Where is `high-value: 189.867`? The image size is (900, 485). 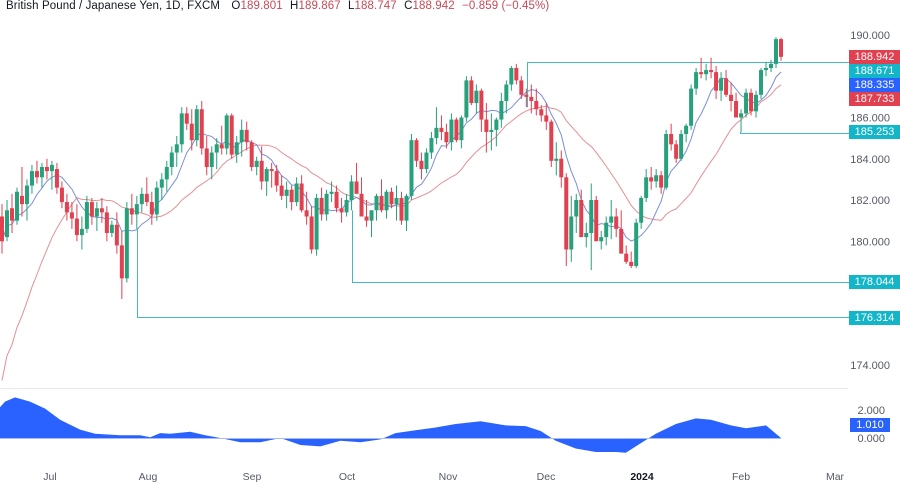 high-value: 189.867 is located at coordinates (319, 6).